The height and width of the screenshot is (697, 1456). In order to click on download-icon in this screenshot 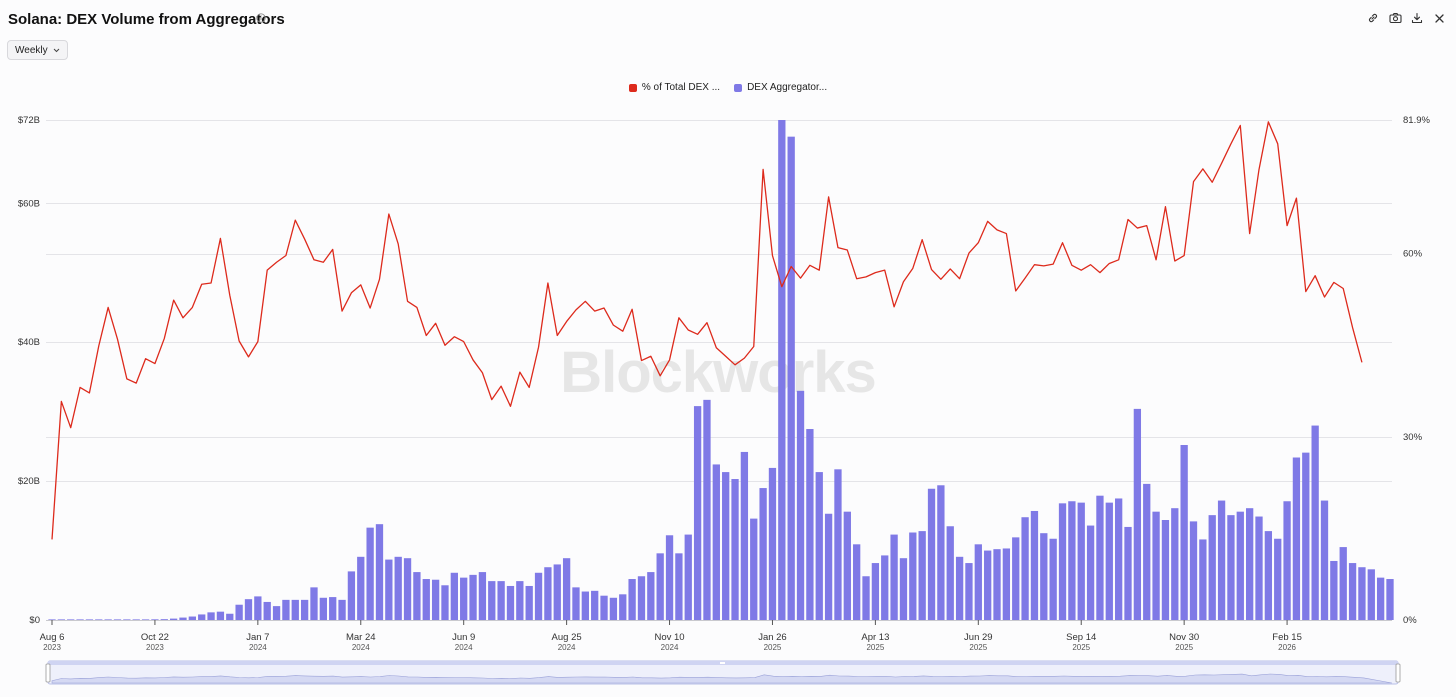, I will do `click(1417, 18)`.